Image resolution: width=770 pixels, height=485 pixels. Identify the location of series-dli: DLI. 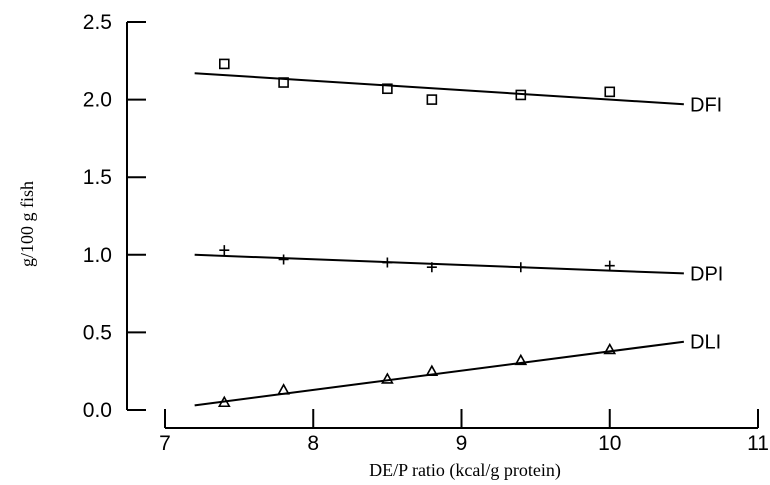
(457, 370).